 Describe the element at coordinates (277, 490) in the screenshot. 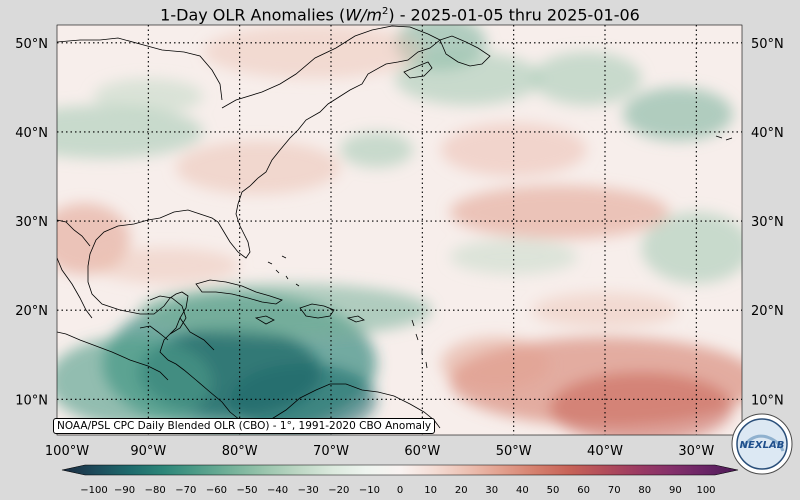

I see `colorbar-tick-label: −40` at that location.